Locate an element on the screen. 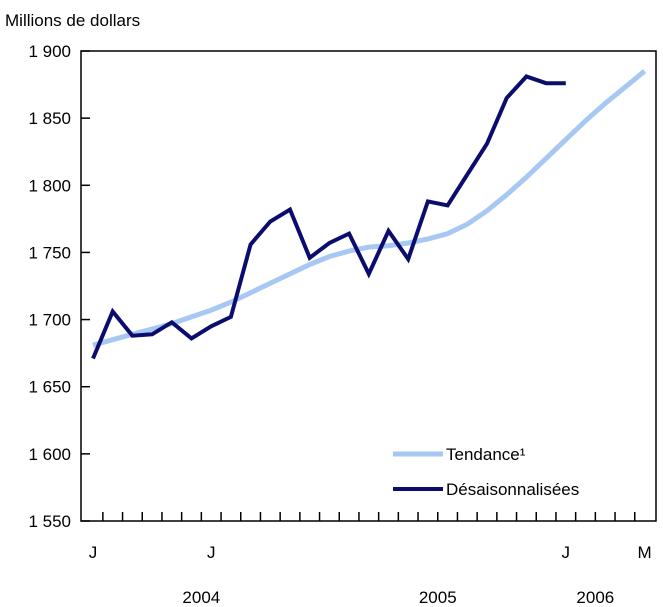  year-label: 2006 is located at coordinates (595, 597).